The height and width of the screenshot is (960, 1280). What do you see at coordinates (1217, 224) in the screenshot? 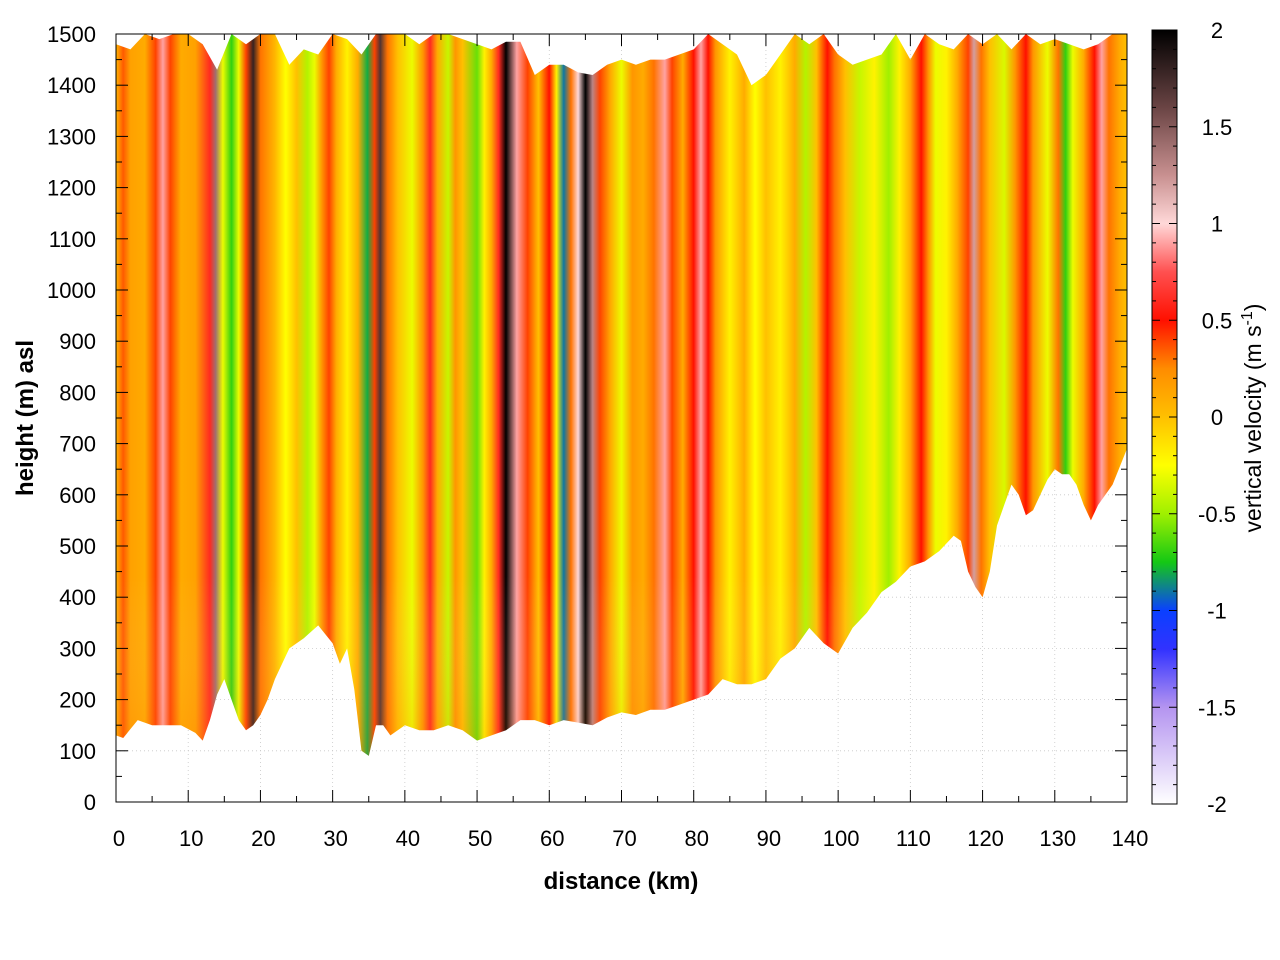
I see `colorbar-tick-label: 1` at bounding box center [1217, 224].